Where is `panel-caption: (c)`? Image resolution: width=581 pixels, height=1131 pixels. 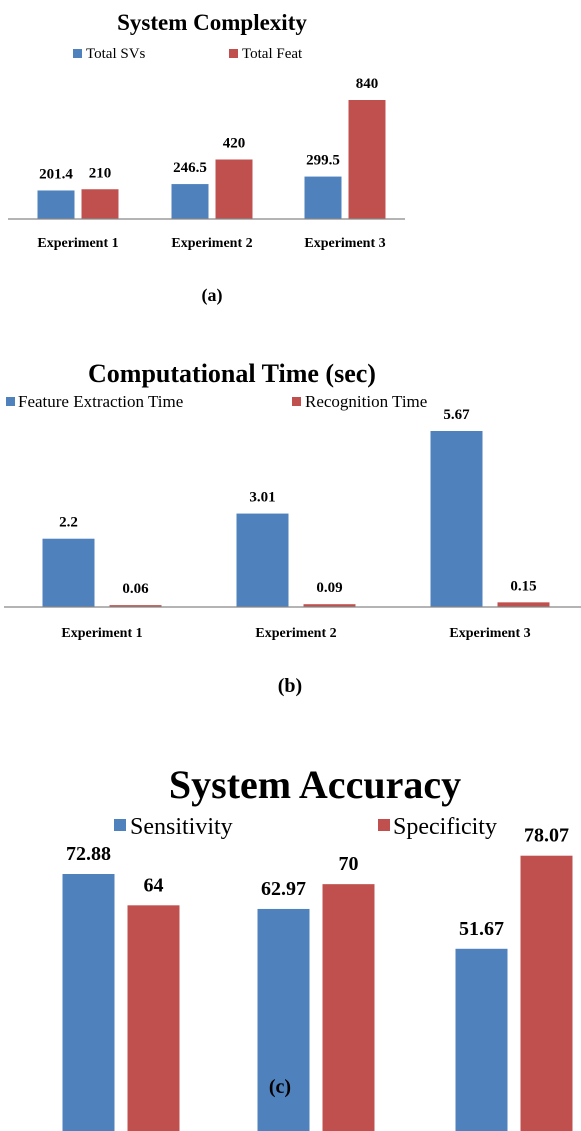 panel-caption: (c) is located at coordinates (280, 1087).